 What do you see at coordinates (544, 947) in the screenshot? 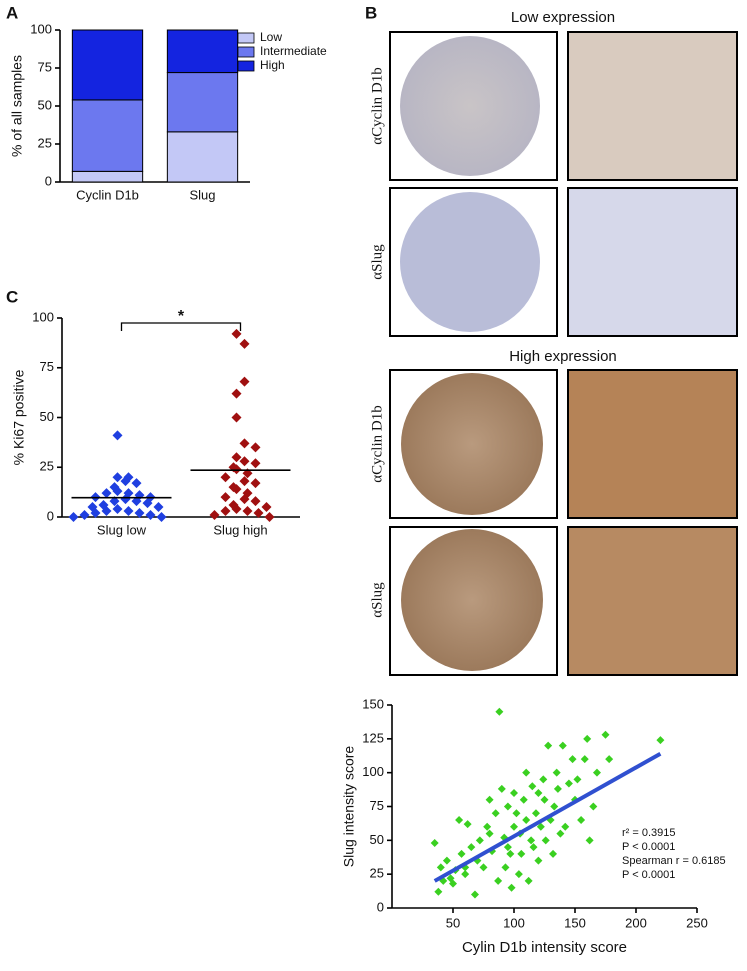
I see `x-axis-label: Cylin D1b intensity score` at bounding box center [544, 947].